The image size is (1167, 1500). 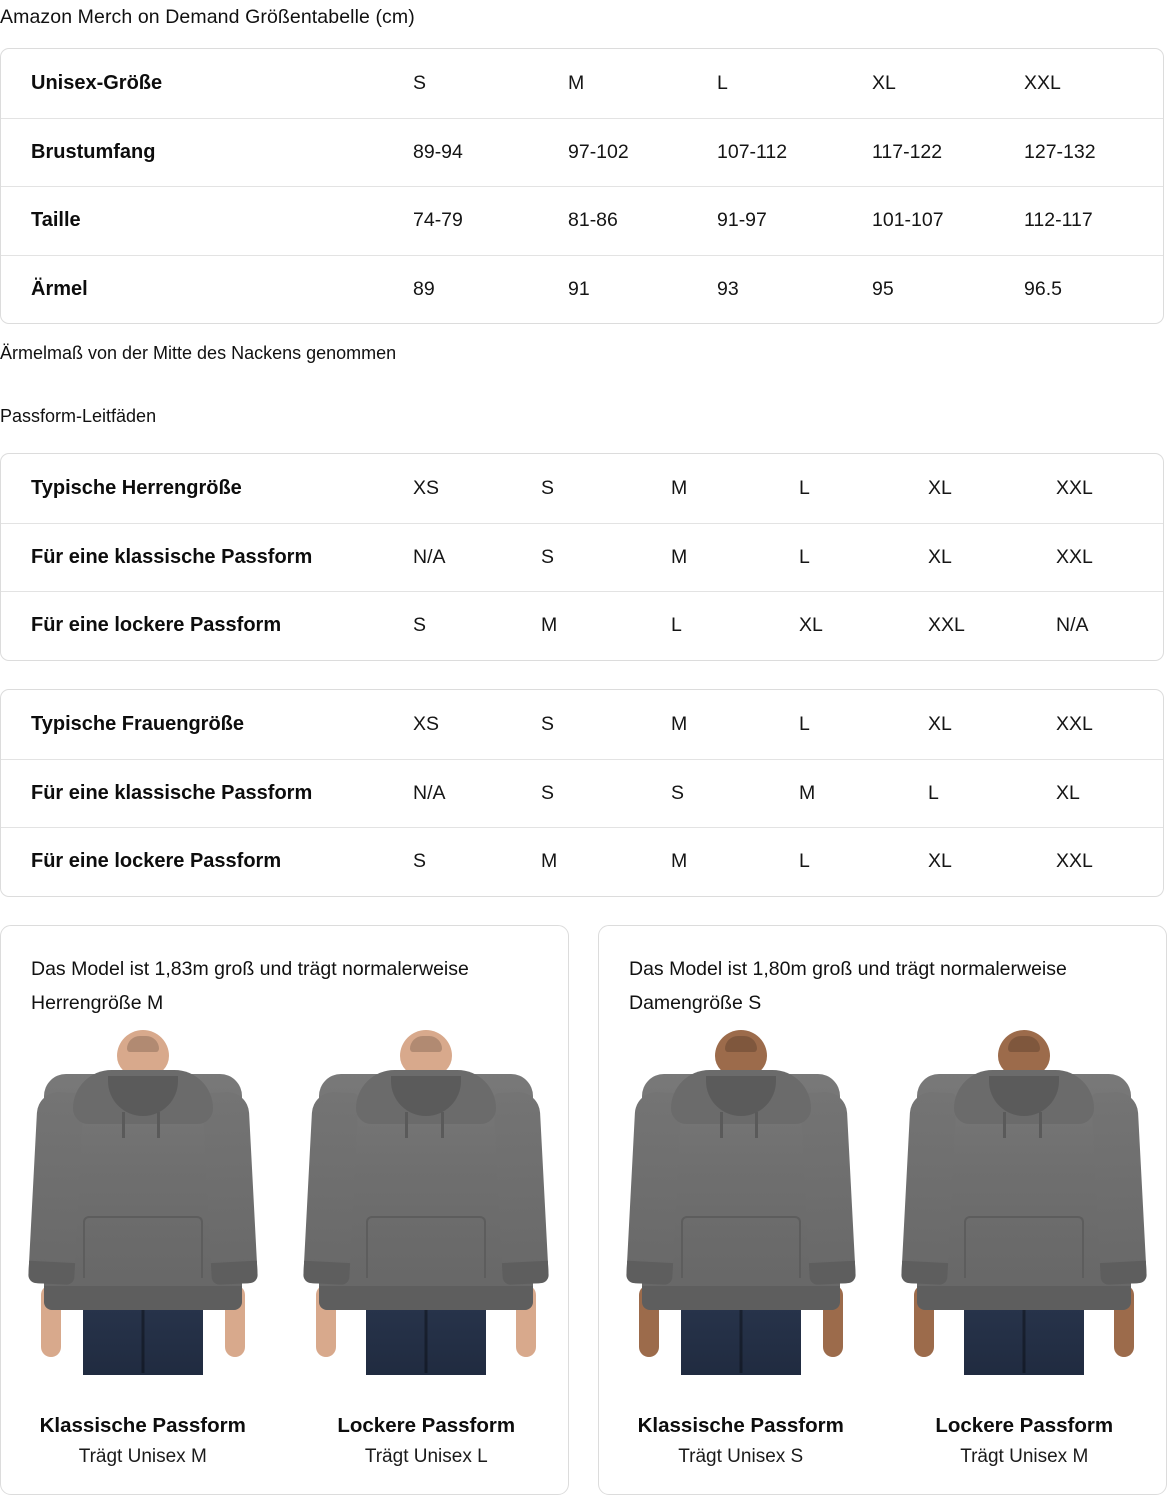 I want to click on table-row: Für eine lockere Passform S M M L XL XXL, so click(x=582, y=861).